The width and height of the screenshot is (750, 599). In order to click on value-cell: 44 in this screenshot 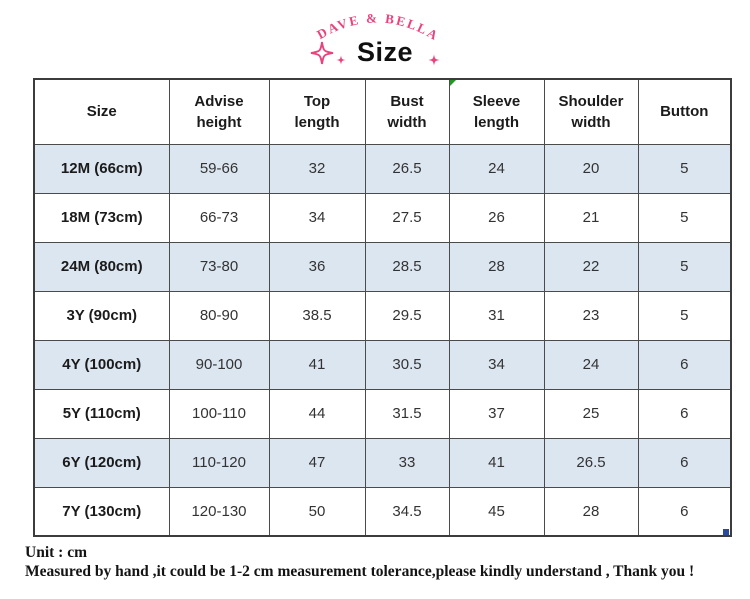, I will do `click(317, 413)`.